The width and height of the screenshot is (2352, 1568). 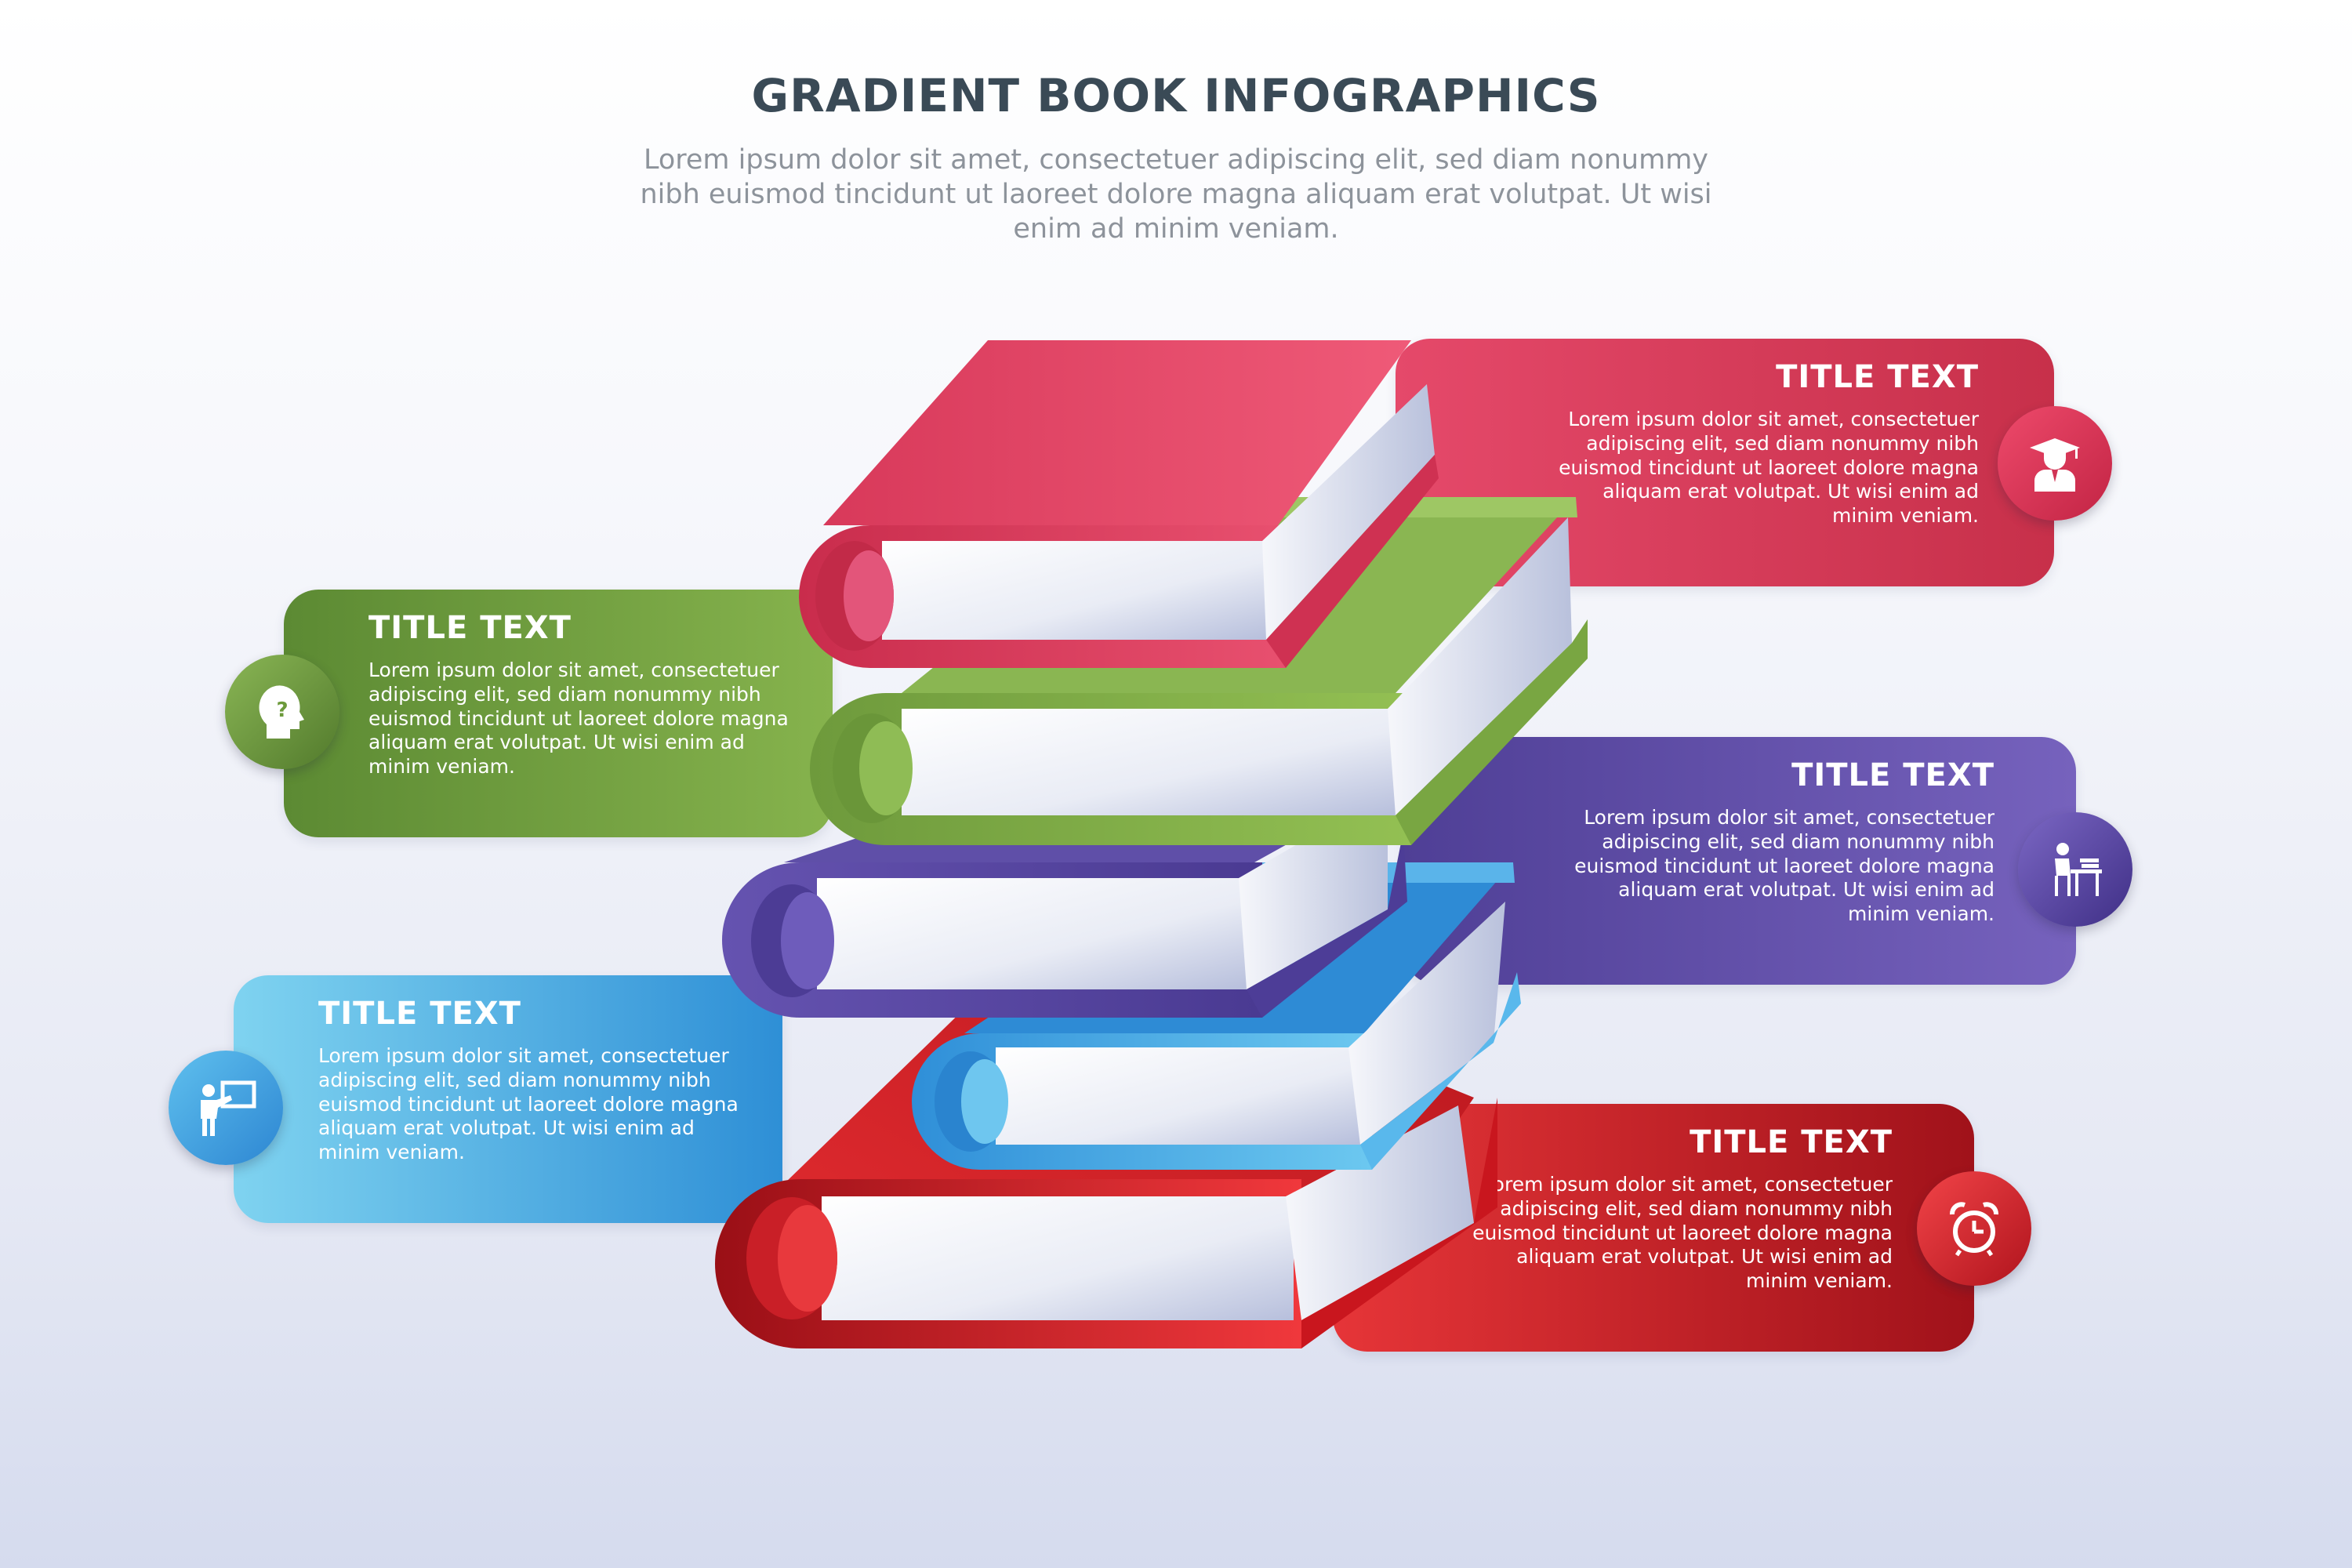 I want to click on book-pink, so click(x=1119, y=504).